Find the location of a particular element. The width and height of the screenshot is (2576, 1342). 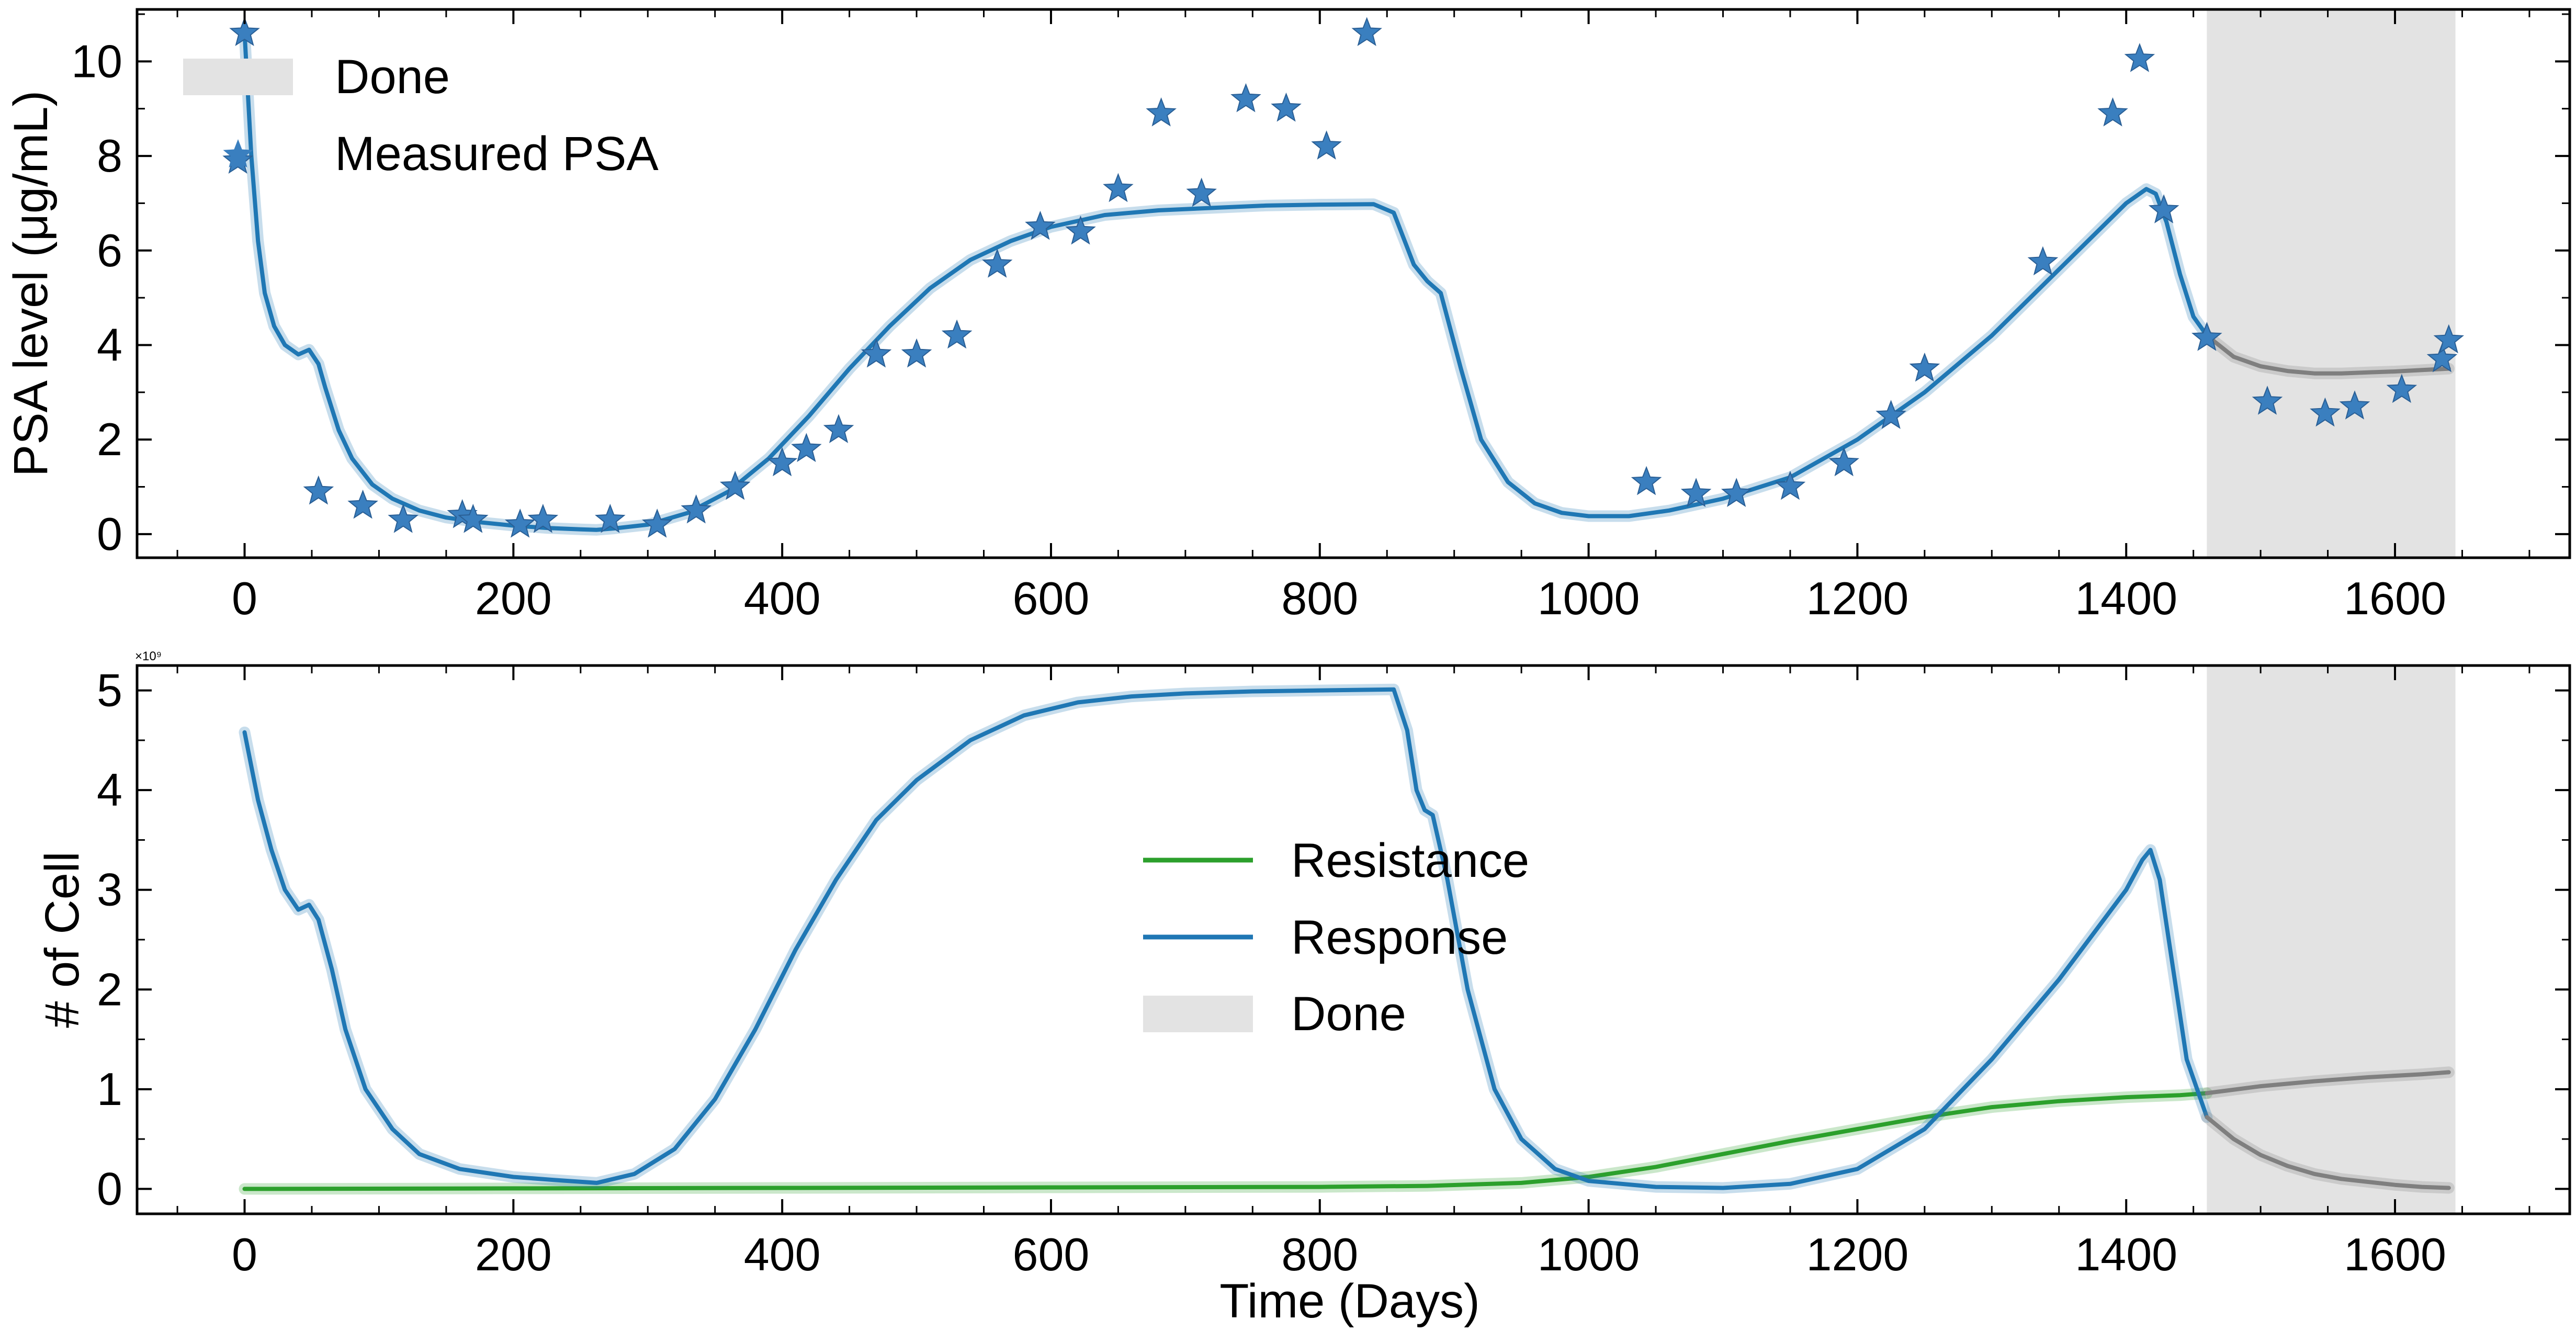

y-tick-label: 1 is located at coordinates (110, 1089).